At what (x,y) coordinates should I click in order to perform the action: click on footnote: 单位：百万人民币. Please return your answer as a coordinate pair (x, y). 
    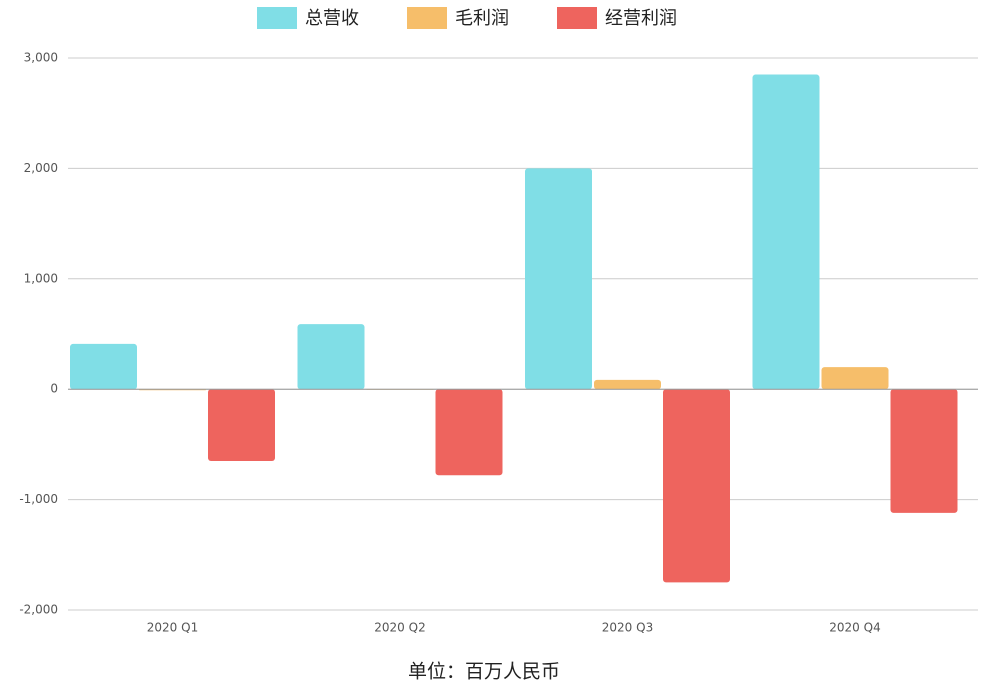
    Looking at the image, I should click on (484, 672).